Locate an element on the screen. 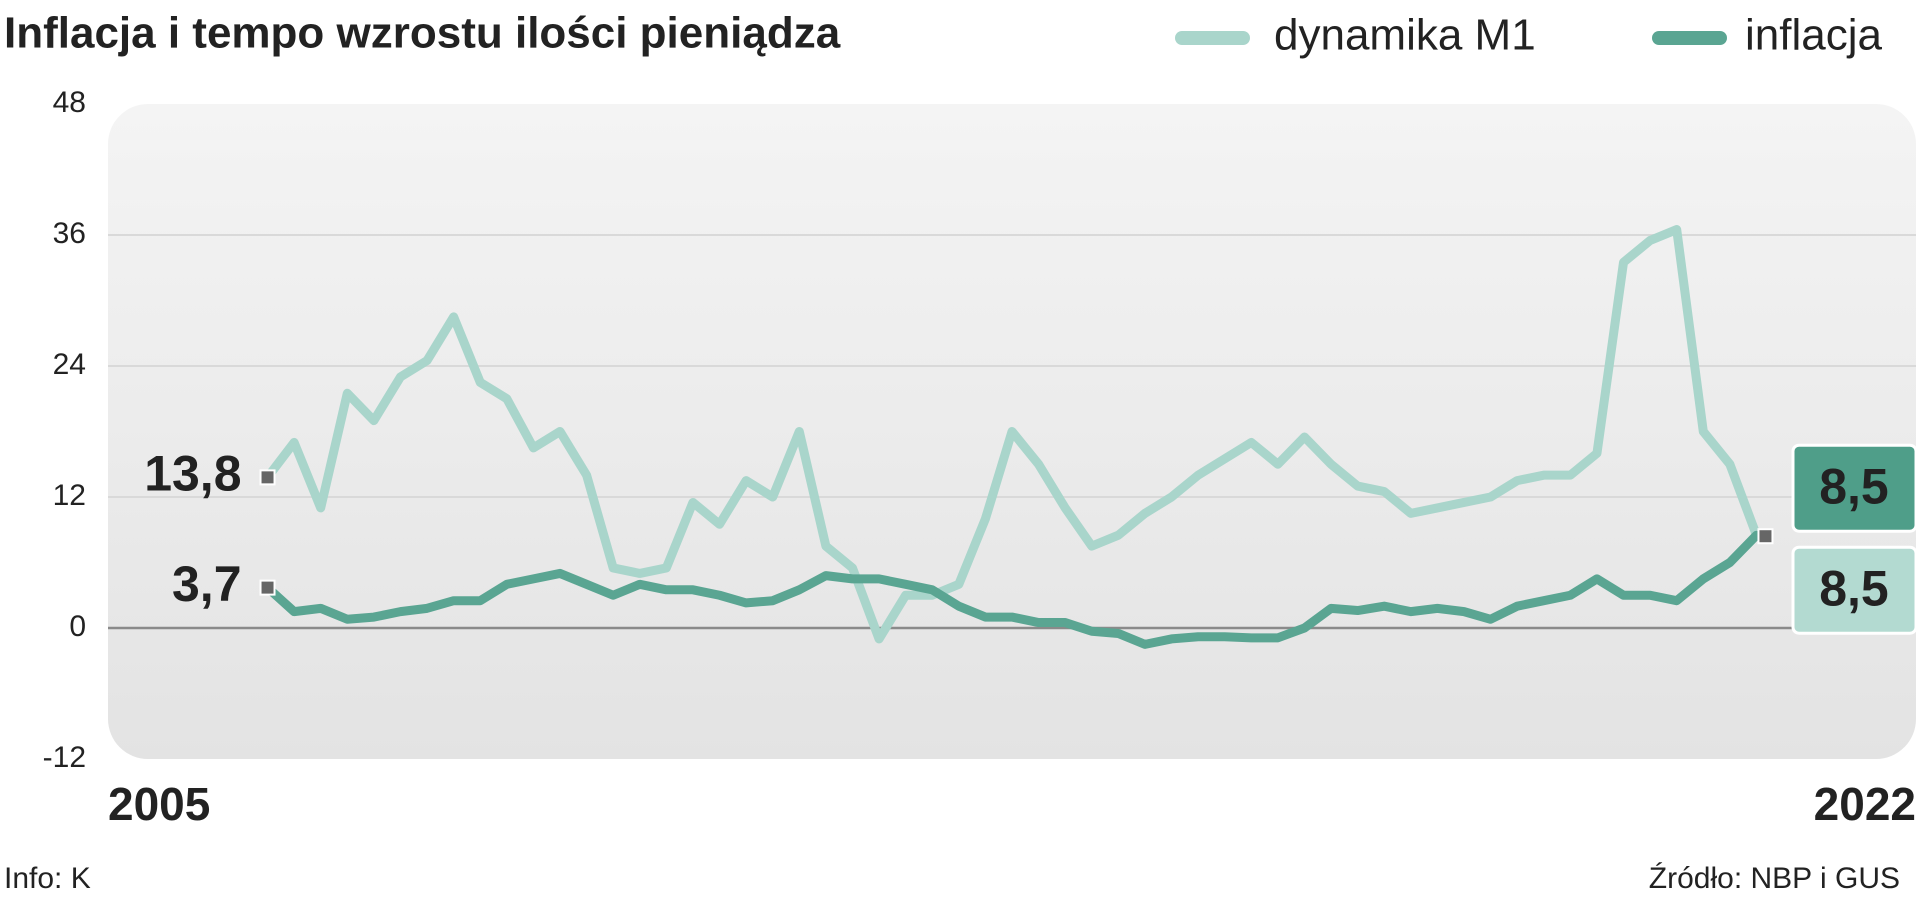  source: Źródło: NBP i GUS is located at coordinates (1774, 878).